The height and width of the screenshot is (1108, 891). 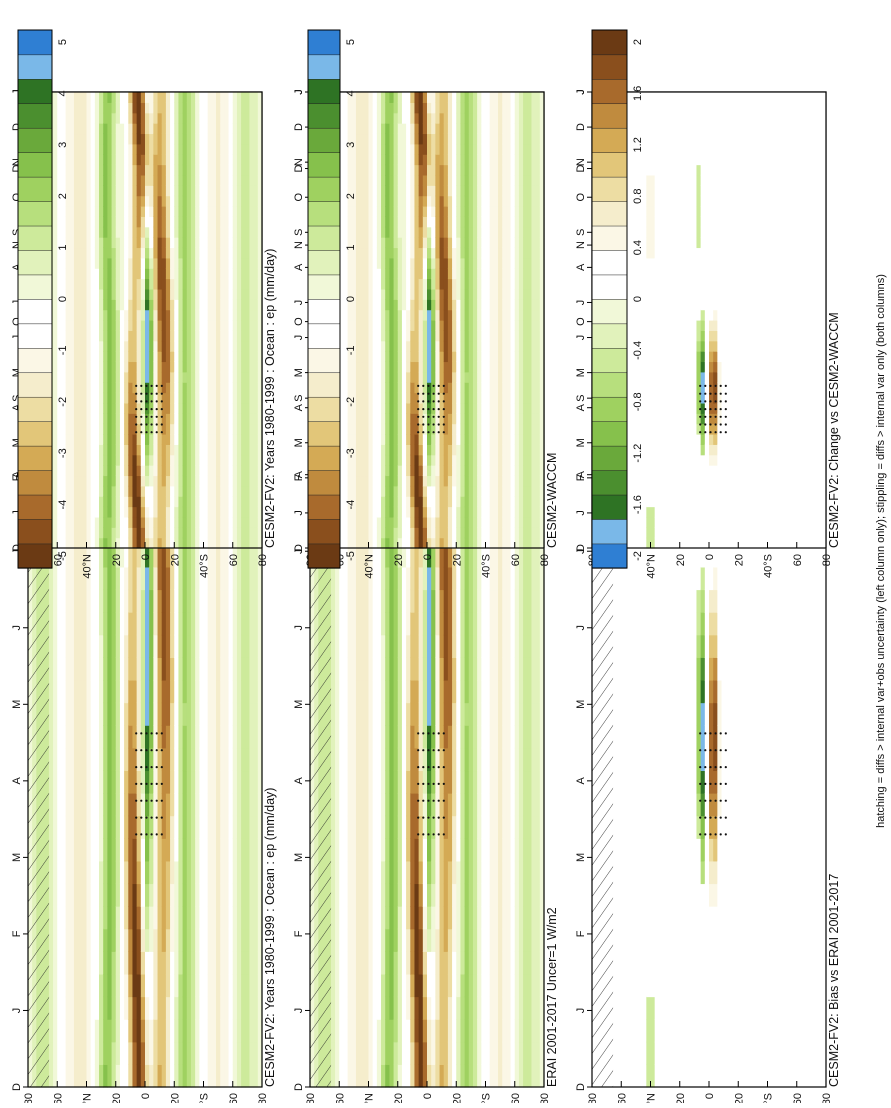 What do you see at coordinates (58, 1098) in the screenshot?
I see `lat-tick-label: 60` at bounding box center [58, 1098].